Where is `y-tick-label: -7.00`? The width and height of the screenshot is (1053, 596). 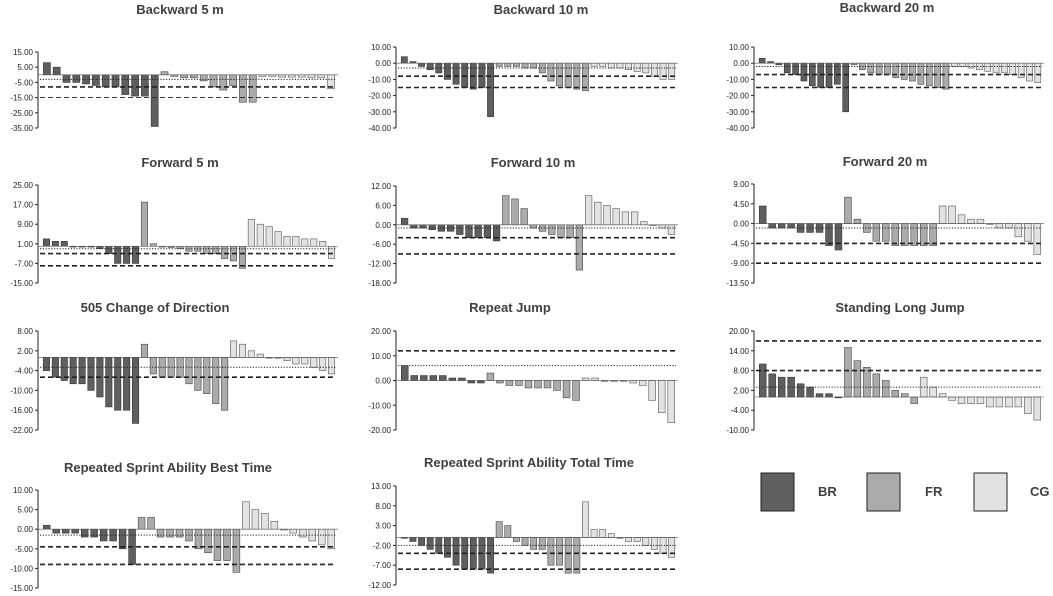
y-tick-label: -7.00 is located at coordinates (24, 263).